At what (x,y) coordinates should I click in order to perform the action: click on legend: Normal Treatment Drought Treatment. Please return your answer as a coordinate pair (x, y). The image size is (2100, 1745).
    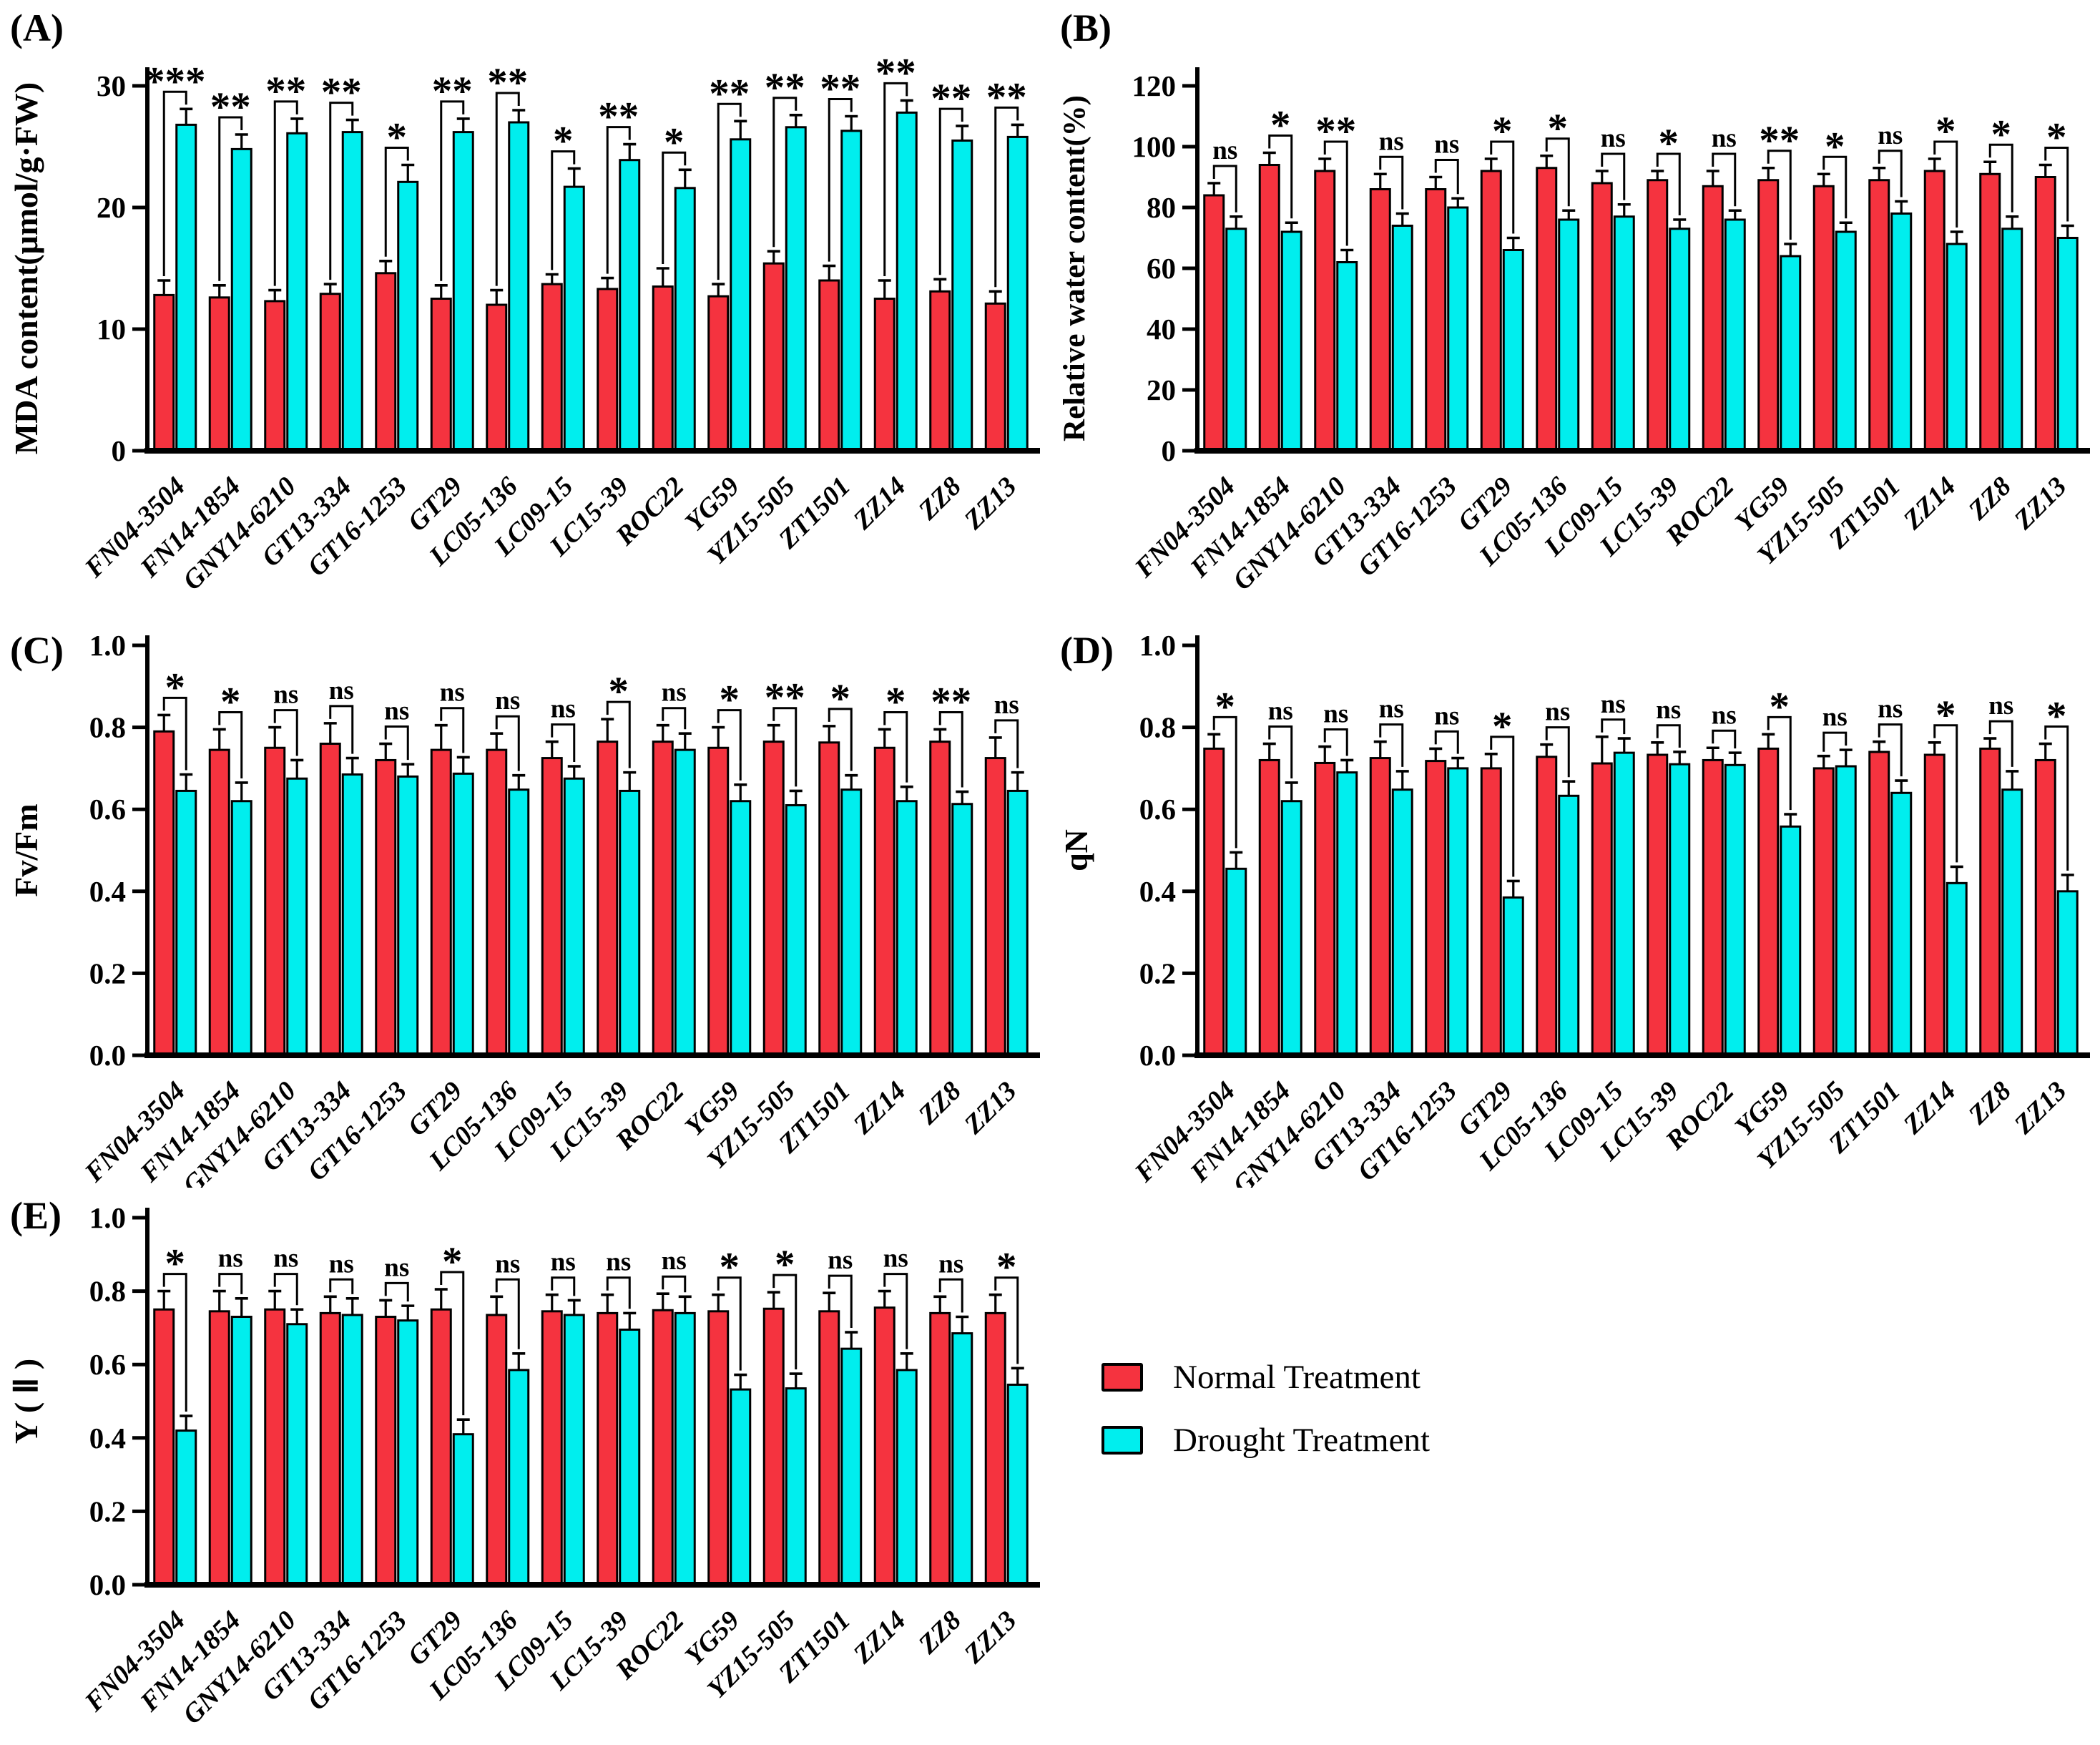
    Looking at the image, I should click on (1600, 1409).